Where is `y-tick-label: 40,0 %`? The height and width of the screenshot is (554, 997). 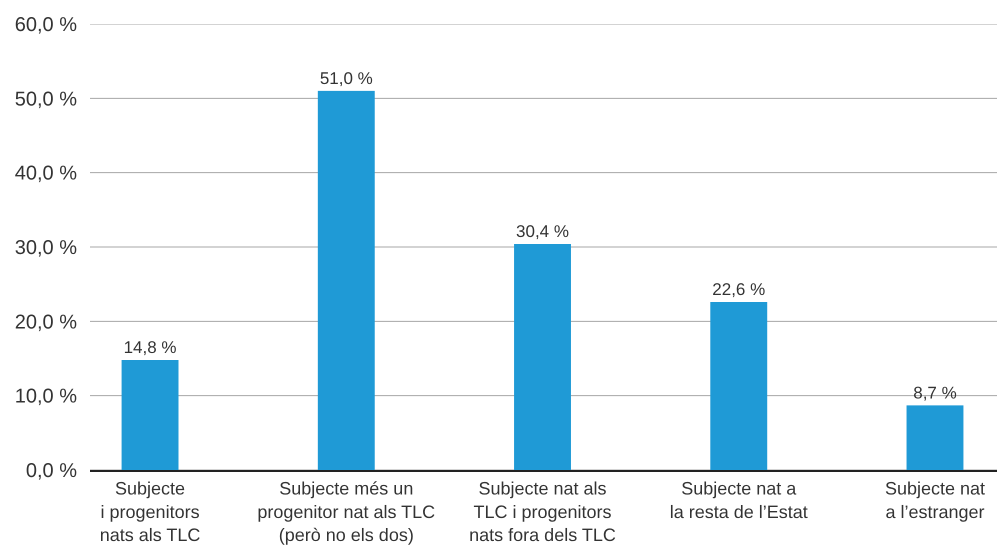
y-tick-label: 40,0 % is located at coordinates (46, 173).